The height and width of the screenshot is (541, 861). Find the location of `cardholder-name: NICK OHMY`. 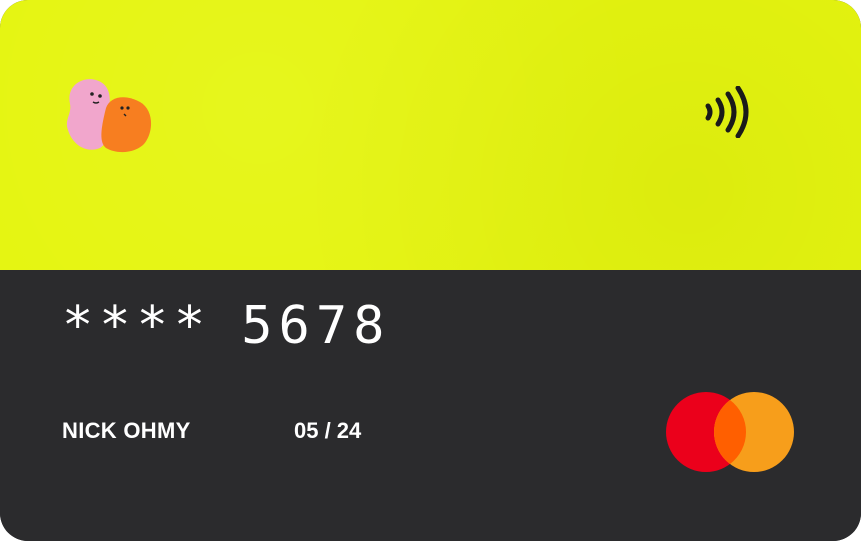

cardholder-name: NICK OHMY is located at coordinates (126, 430).